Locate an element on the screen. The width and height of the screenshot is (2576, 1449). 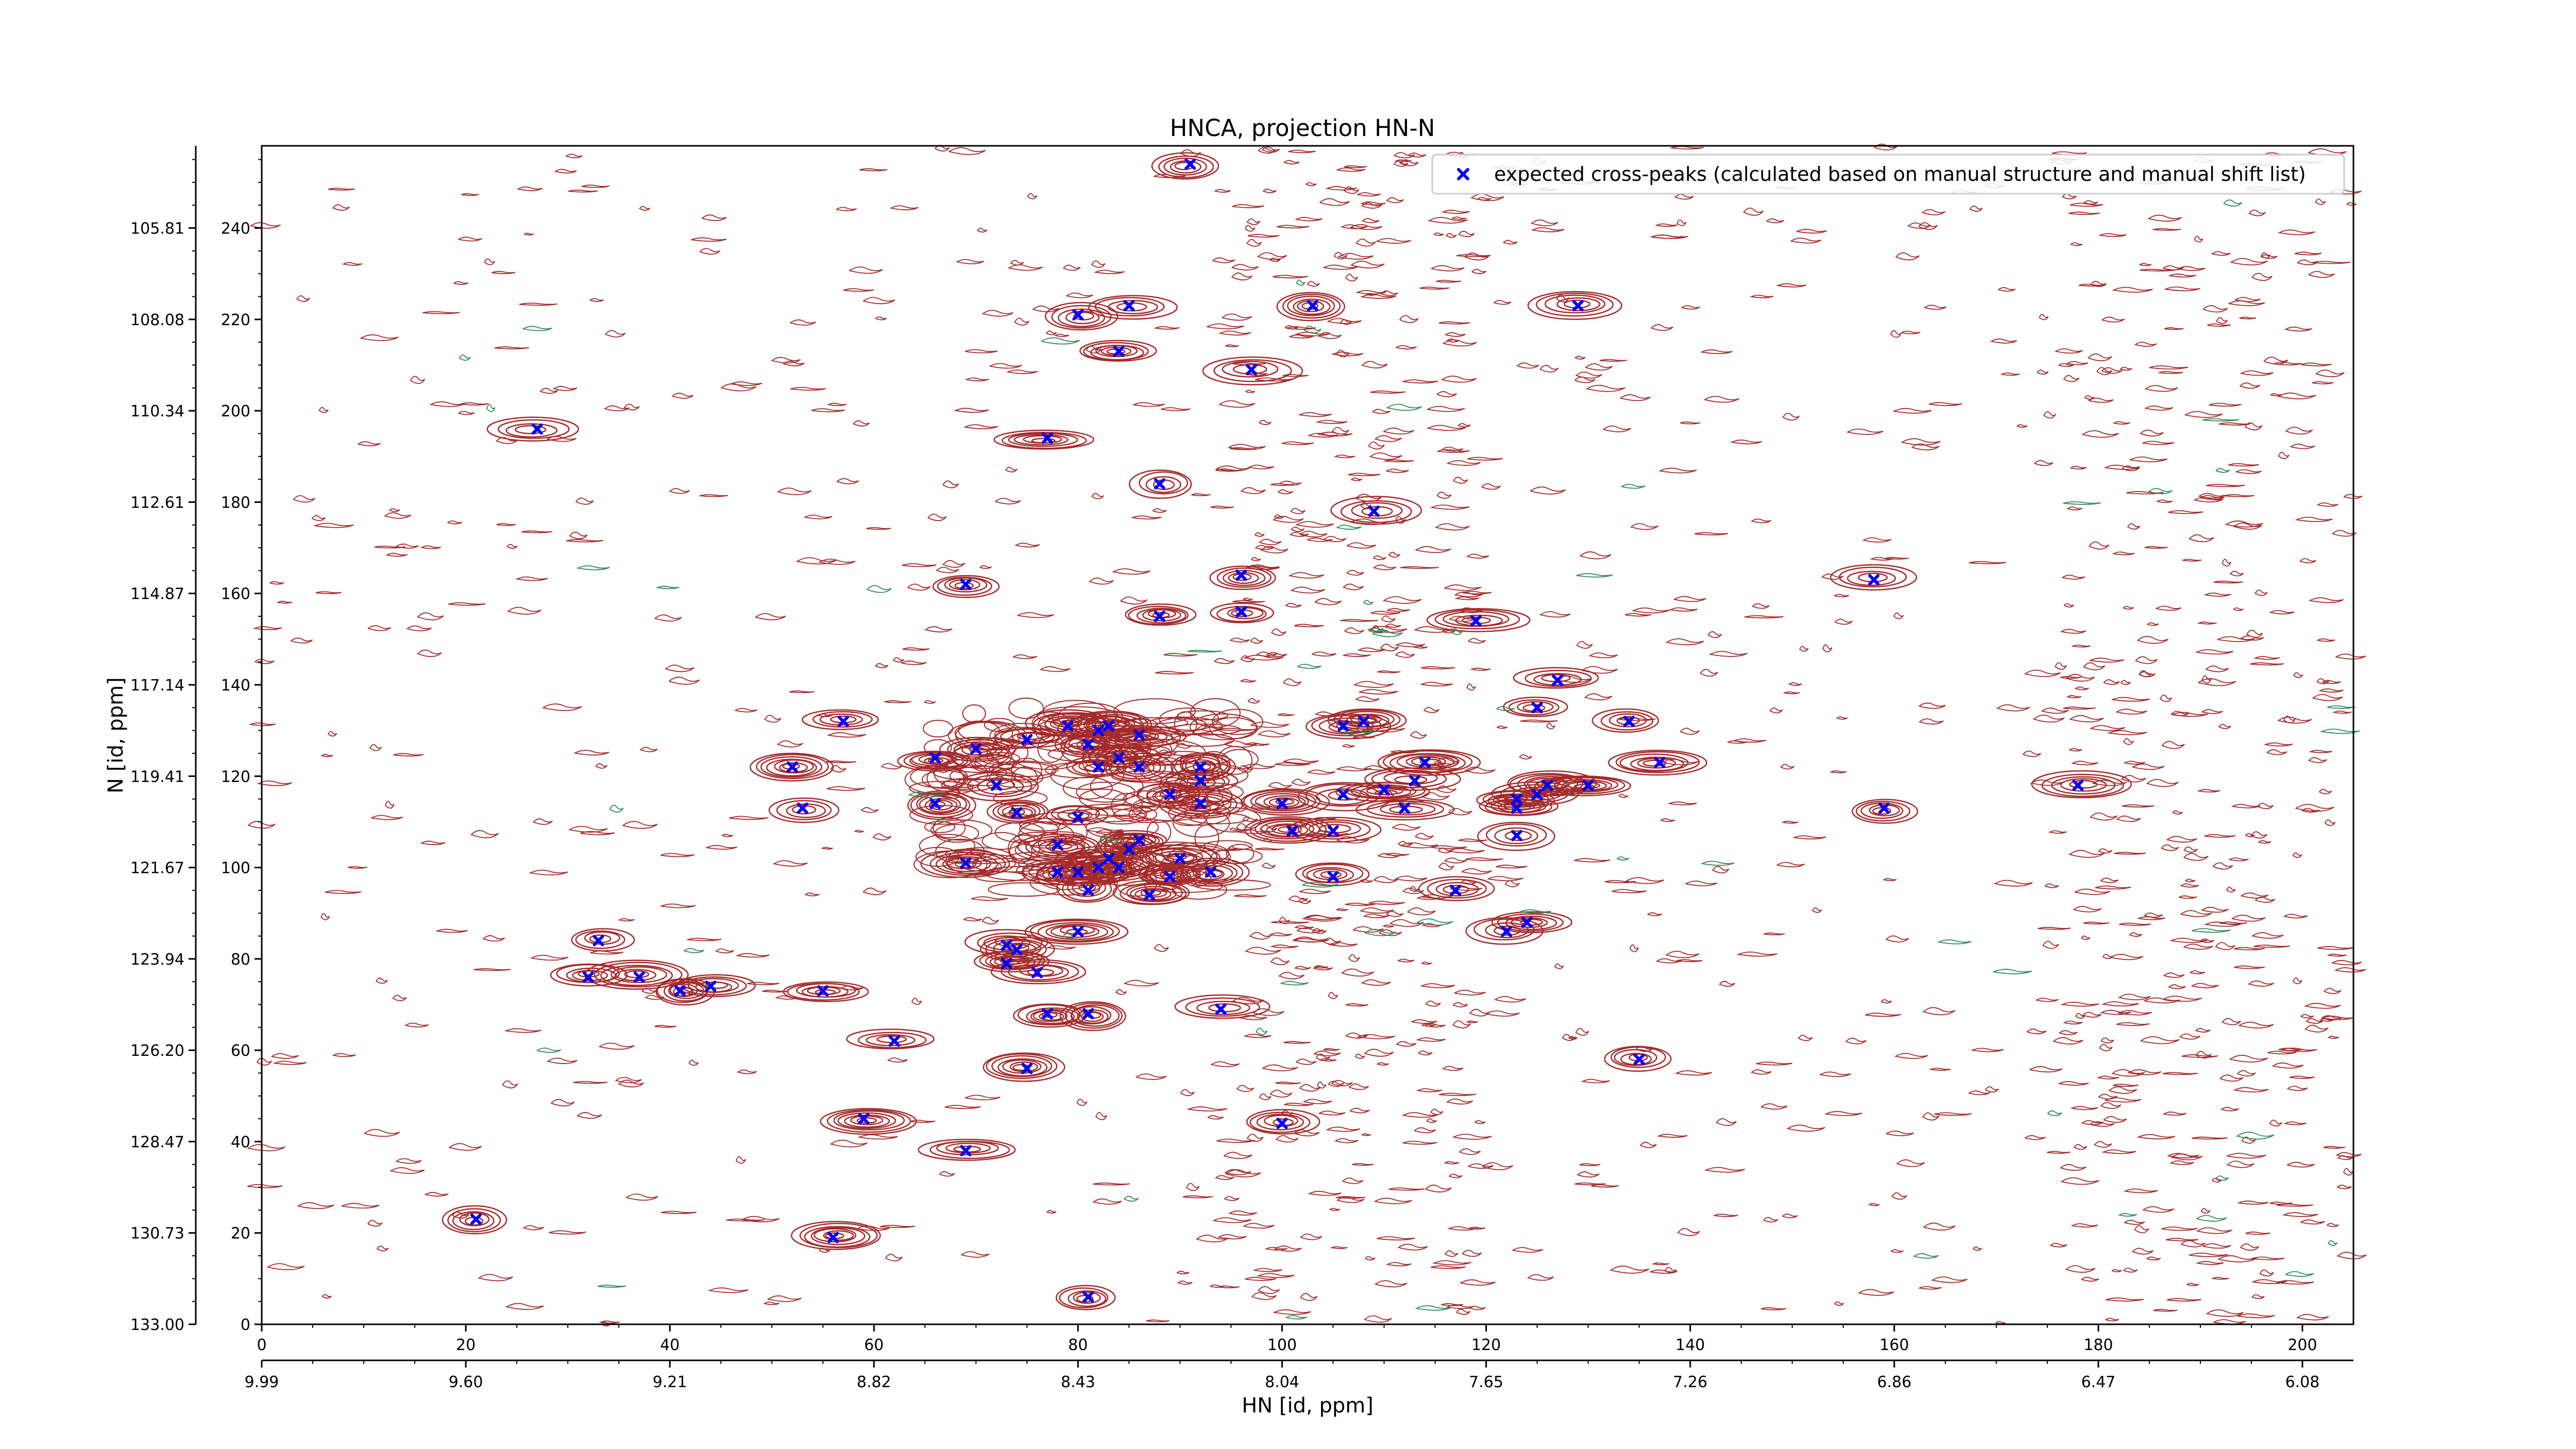
x-index-tick-label: 200 is located at coordinates (2302, 1345).